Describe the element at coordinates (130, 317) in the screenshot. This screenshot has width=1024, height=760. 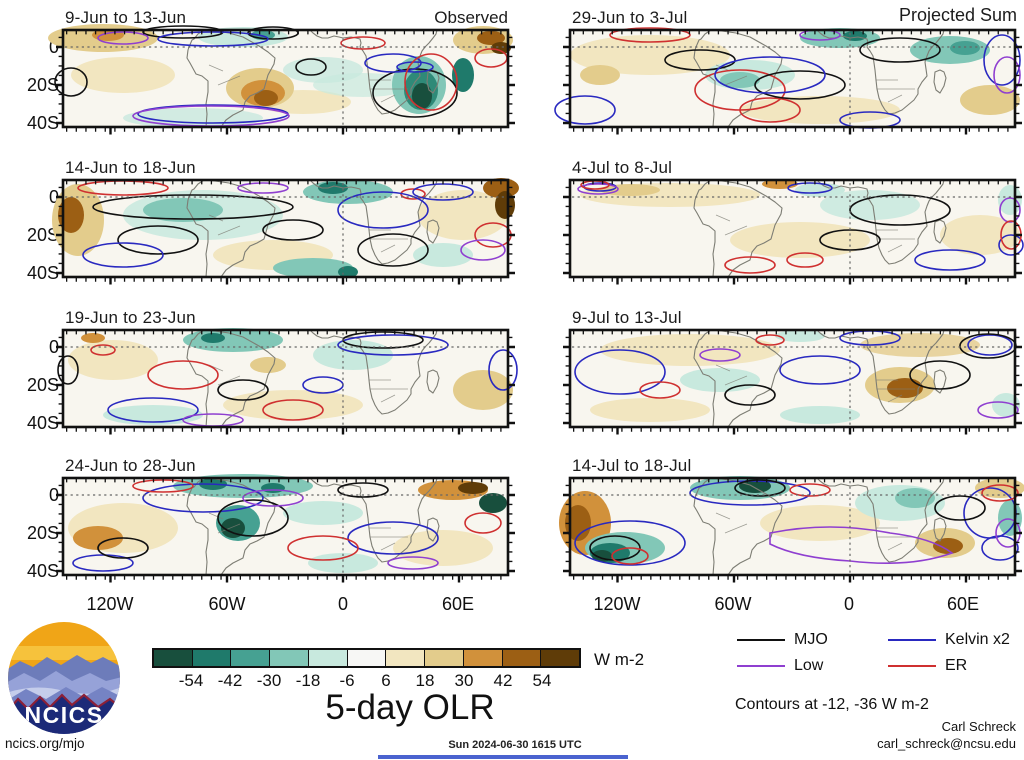
I see `panel-title: 19-Jun to 23-Jun` at that location.